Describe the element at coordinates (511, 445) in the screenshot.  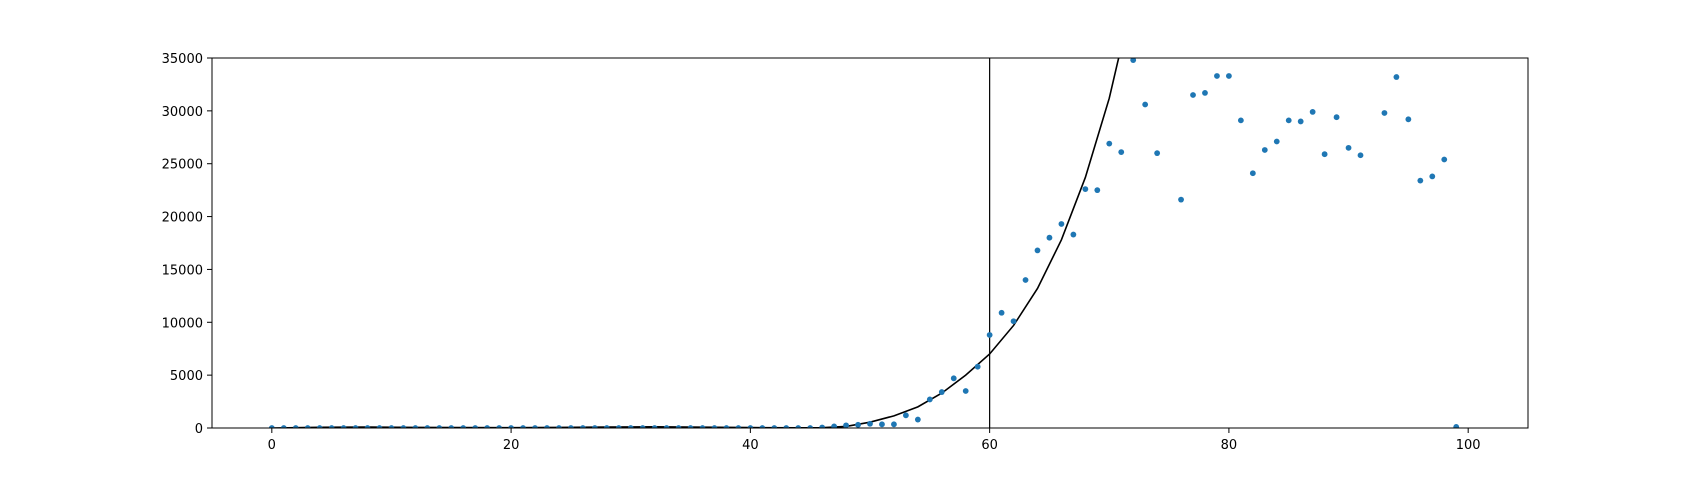
I see `x-tick-label: 20` at that location.